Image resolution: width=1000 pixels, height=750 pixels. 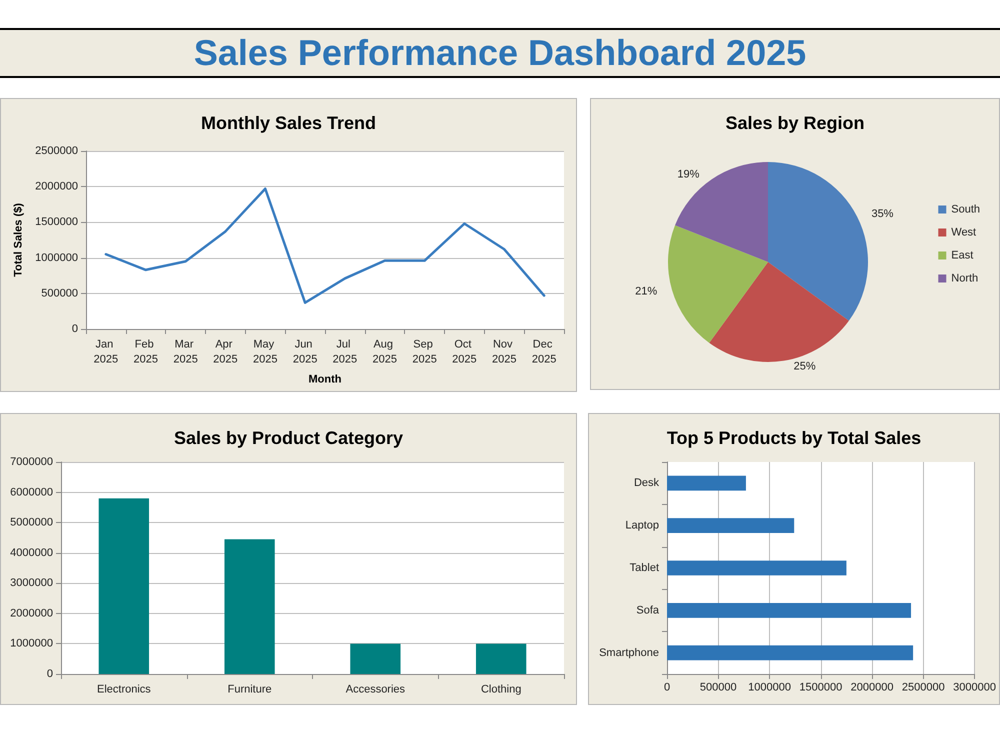 What do you see at coordinates (265, 352) in the screenshot?
I see `x-tick-label: May 2025` at bounding box center [265, 352].